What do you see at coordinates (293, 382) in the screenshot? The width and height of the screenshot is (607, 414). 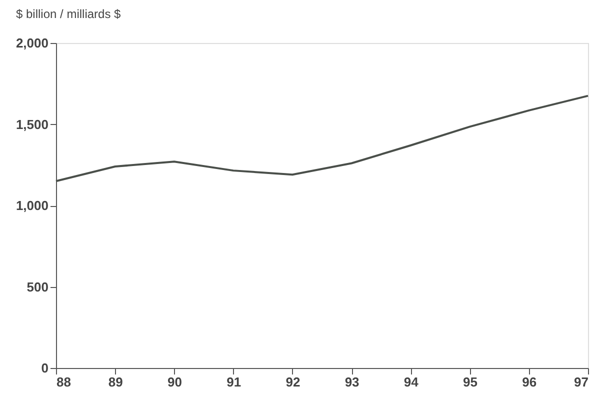 I see `x-tick-label: 92` at bounding box center [293, 382].